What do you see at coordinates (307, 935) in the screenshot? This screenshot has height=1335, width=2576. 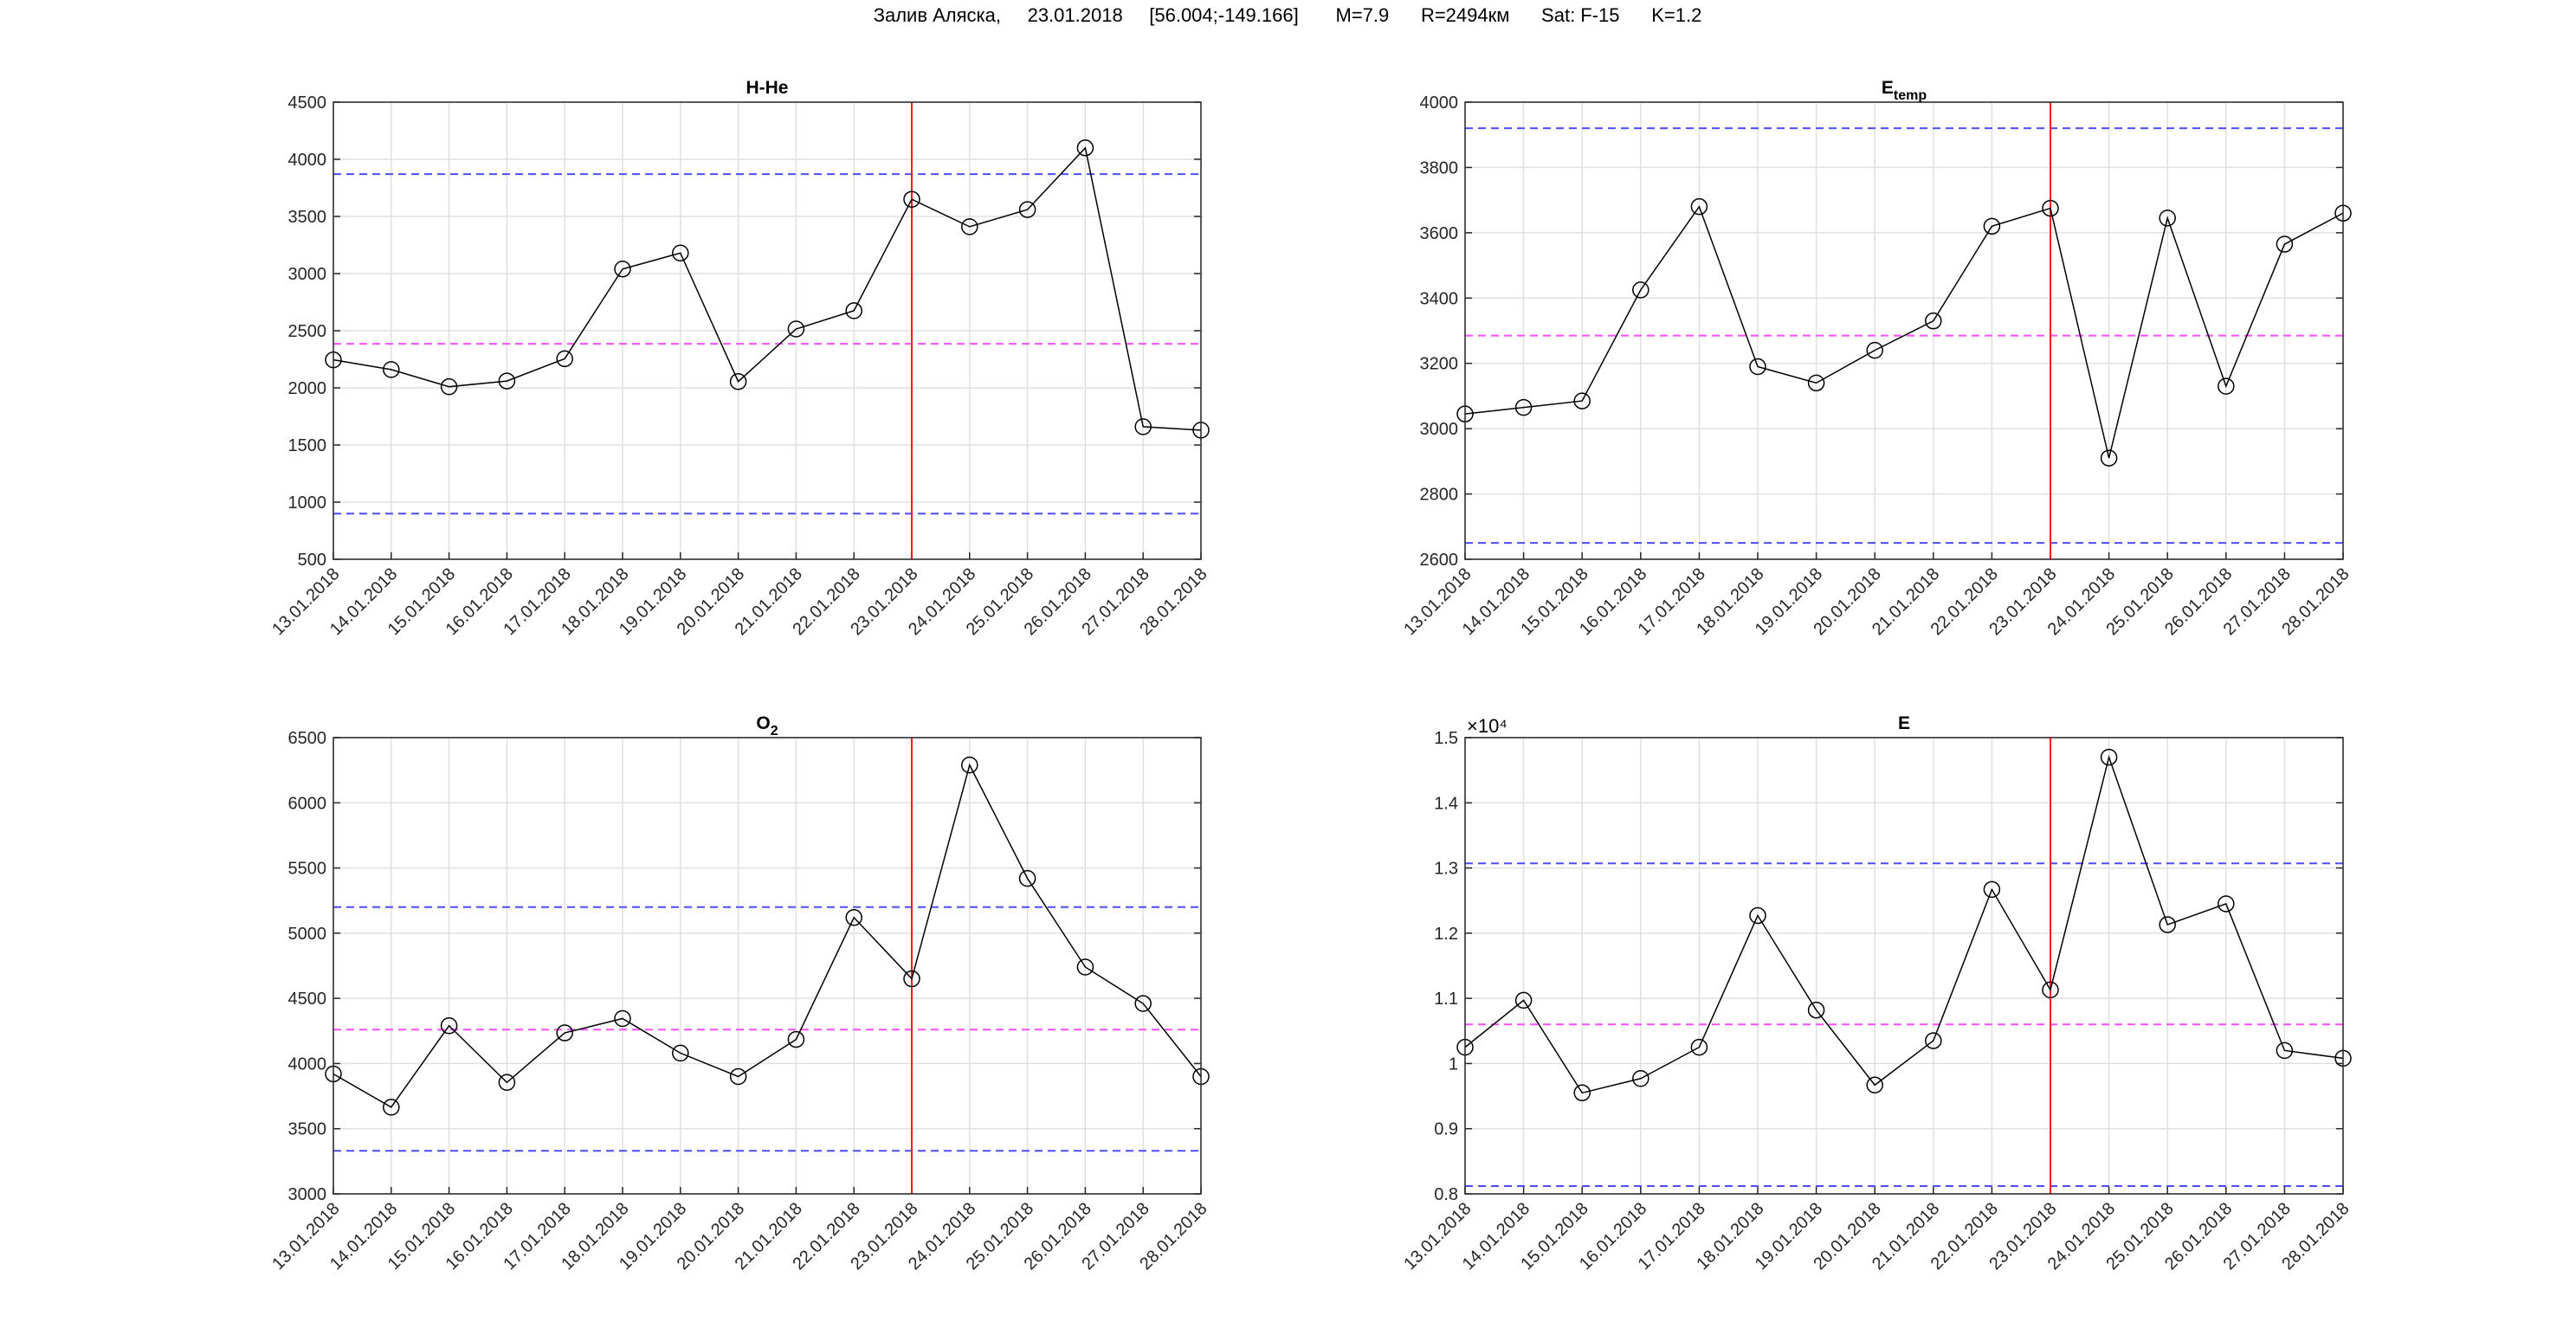 I see `y-tick-label: 5000` at bounding box center [307, 935].